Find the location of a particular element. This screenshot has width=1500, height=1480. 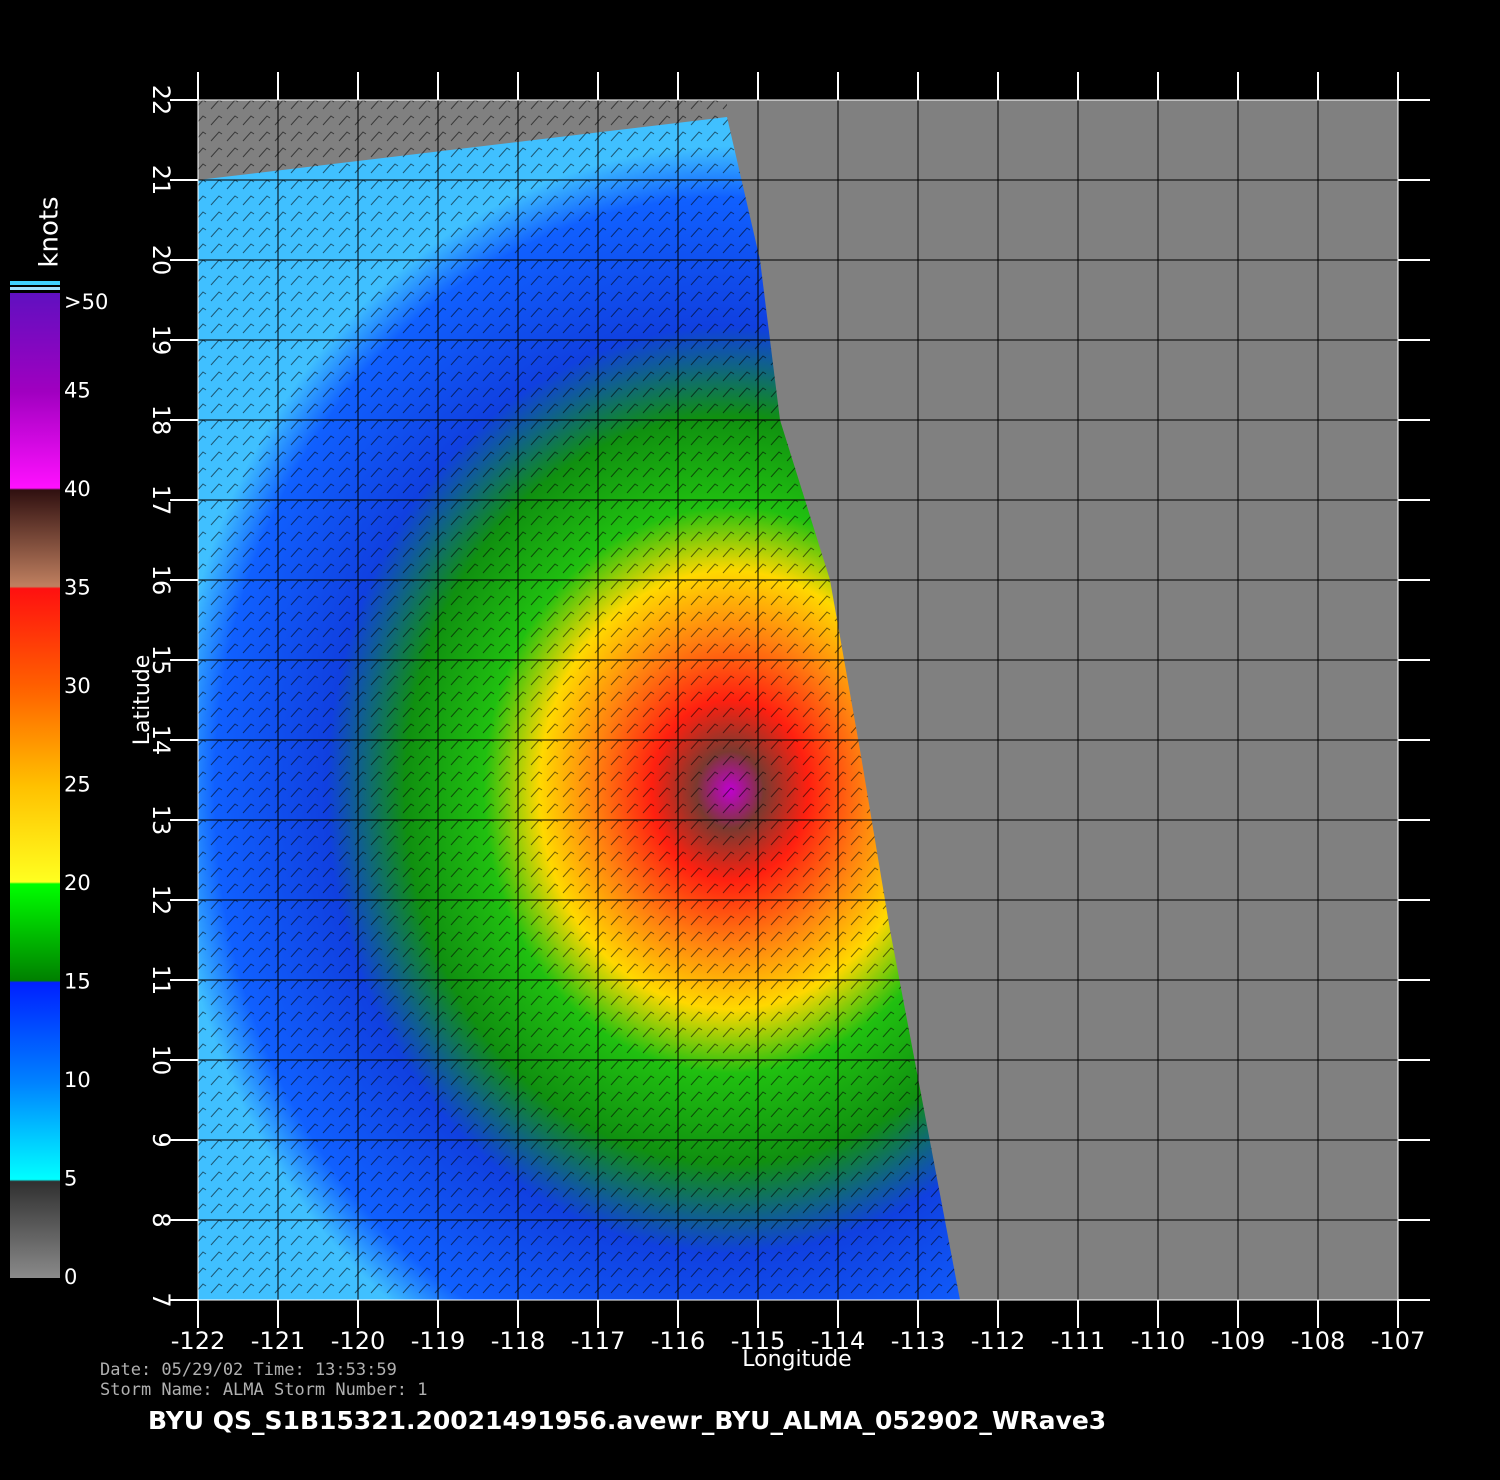

x-tick-label: -109 is located at coordinates (1238, 1341).